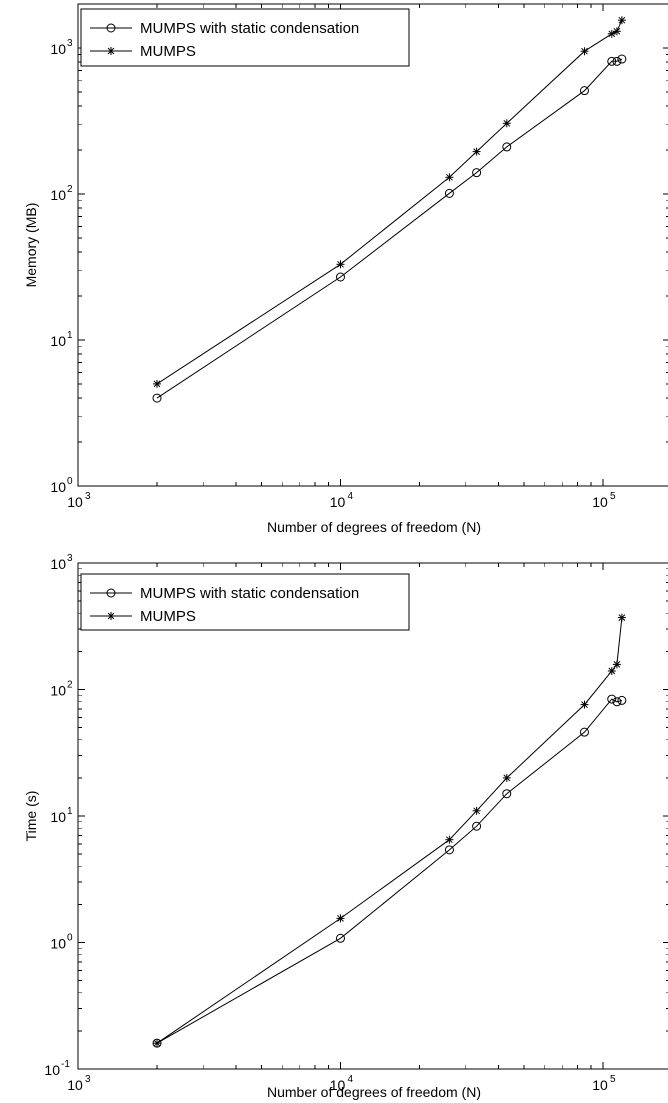 This screenshot has width=668, height=1103. What do you see at coordinates (88, 496) in the screenshot?
I see `memory-x-tick-label-exp: 3` at bounding box center [88, 496].